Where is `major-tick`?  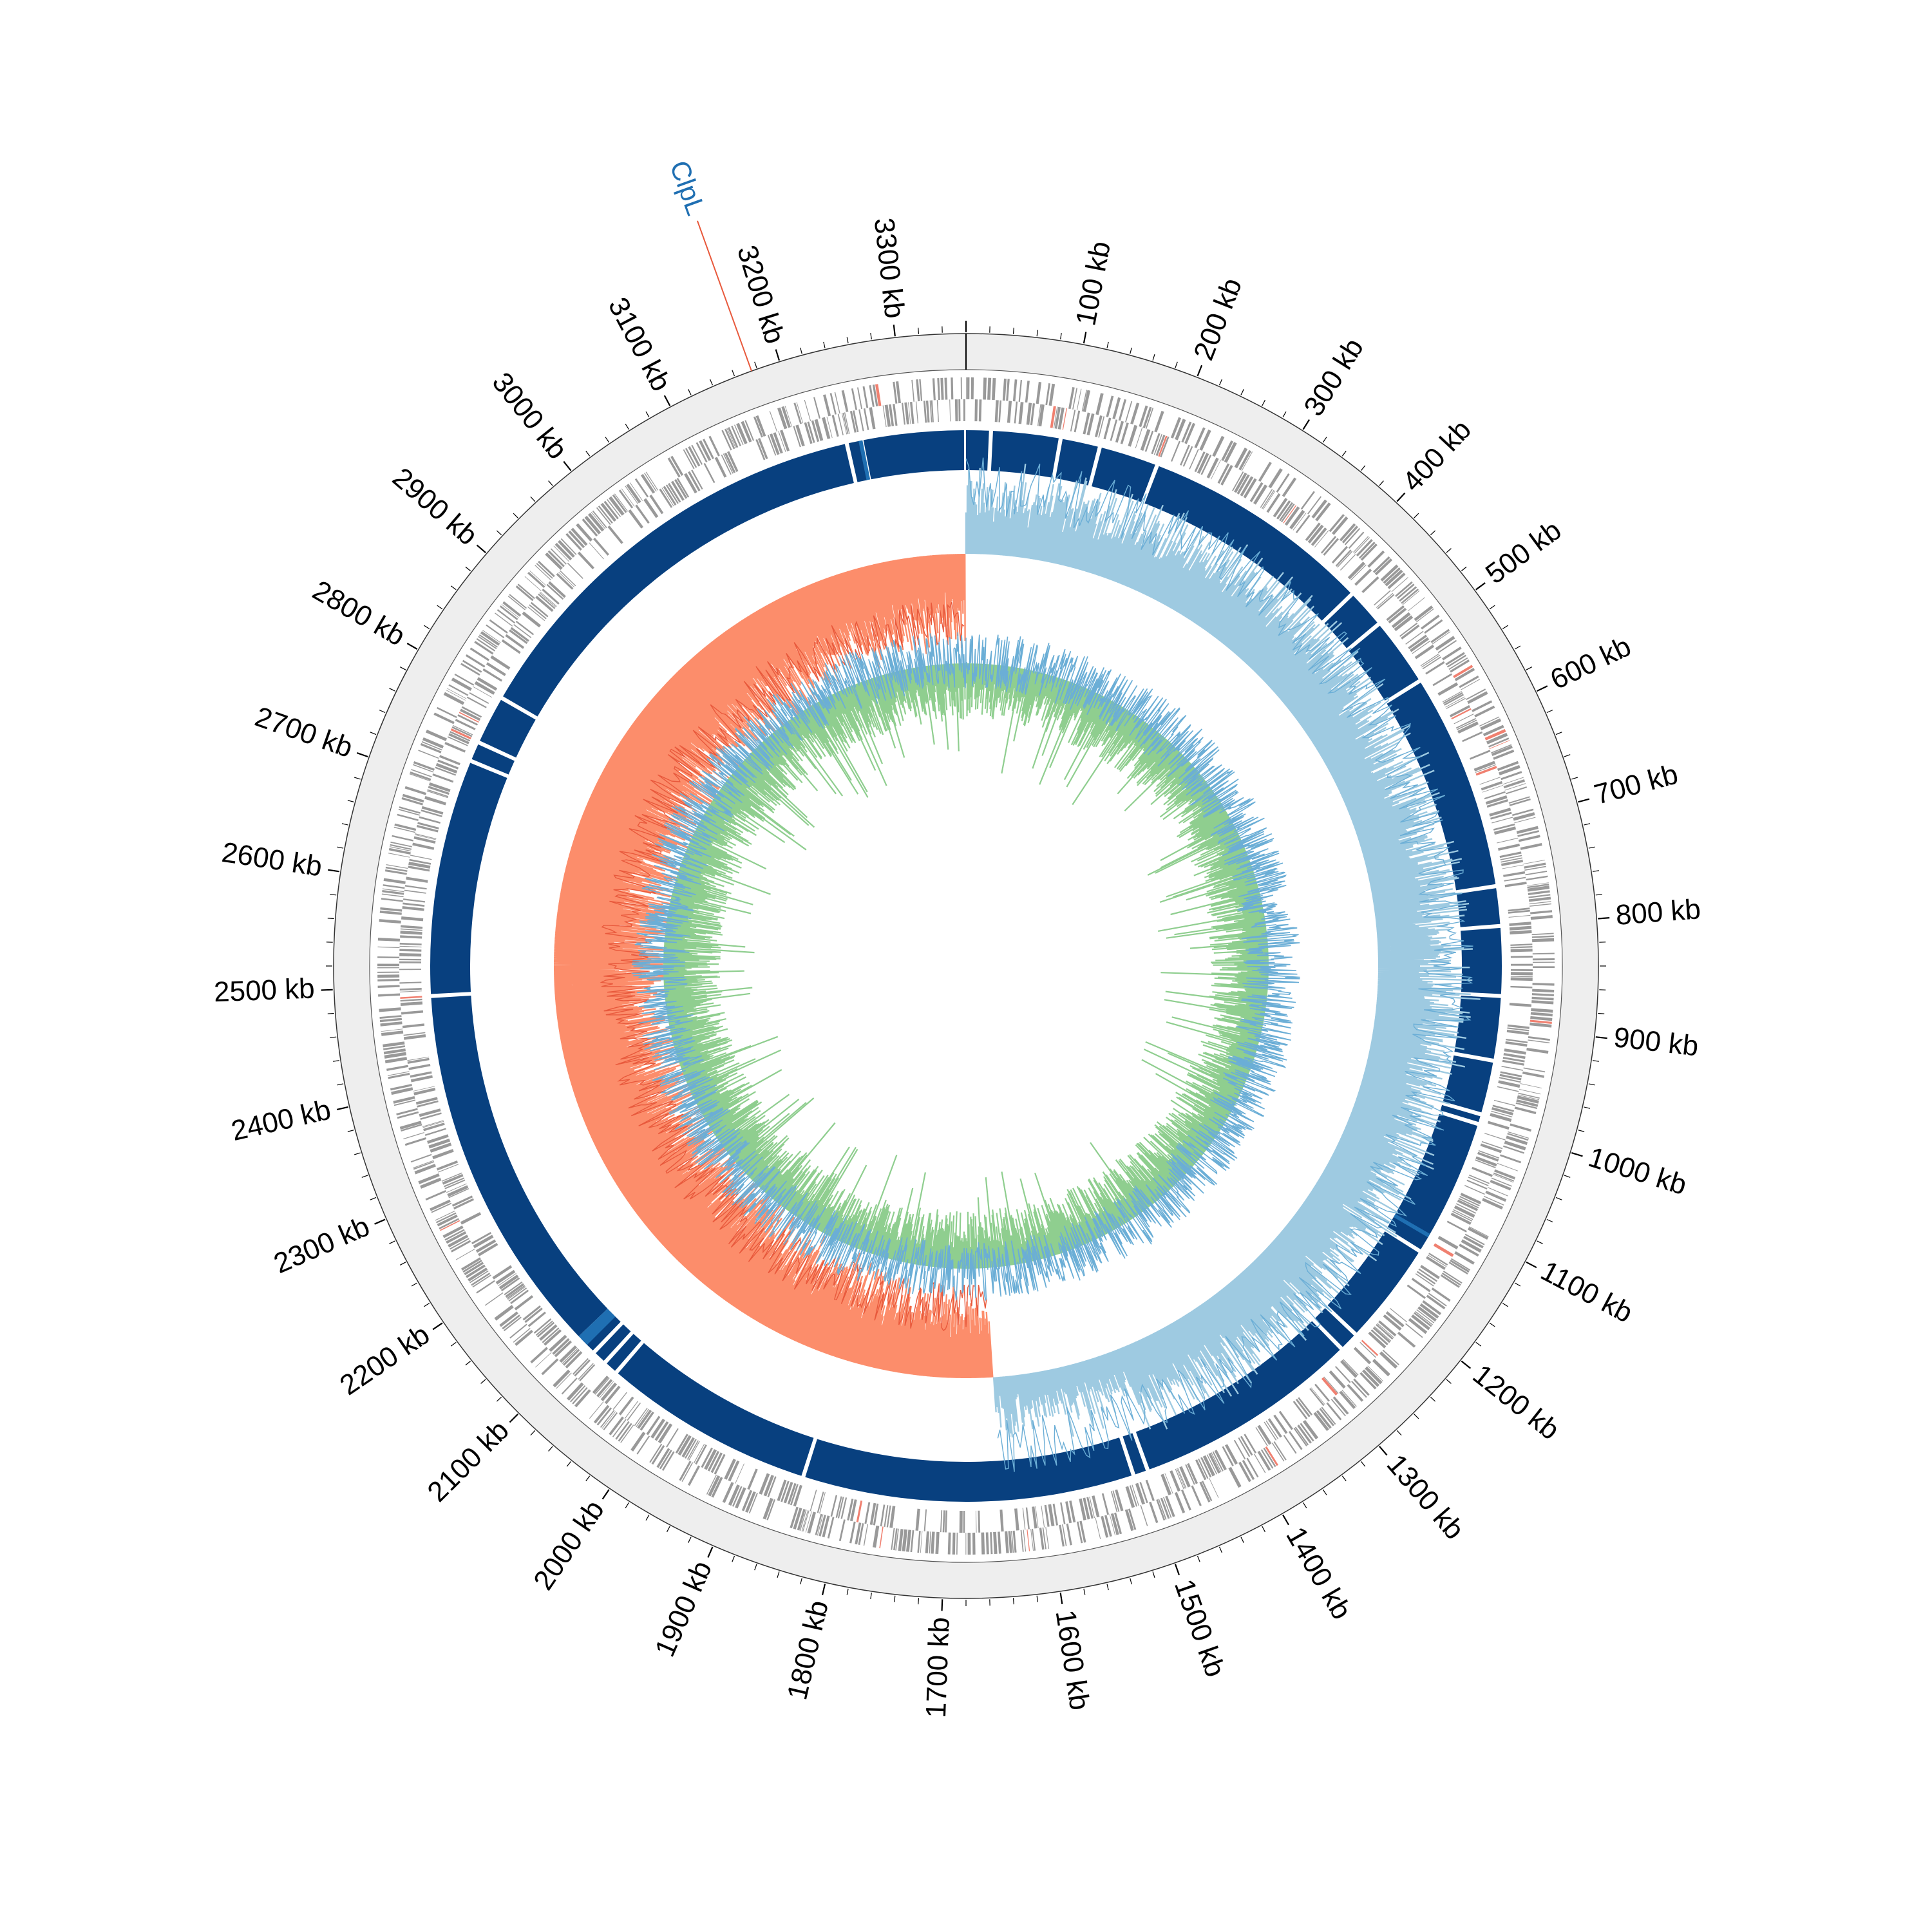
major-tick is located at coordinates (778, 355).